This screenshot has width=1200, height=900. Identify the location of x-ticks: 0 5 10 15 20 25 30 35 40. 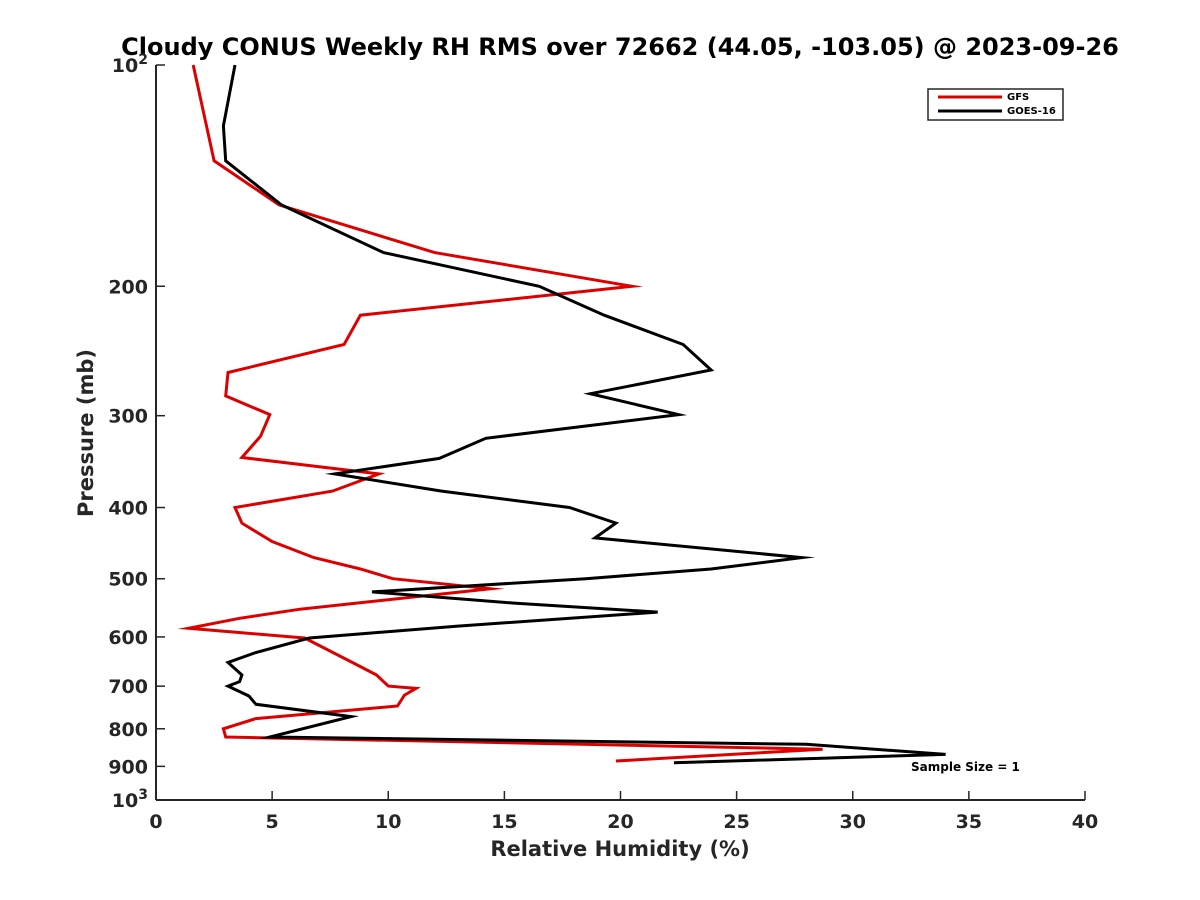
(623, 812).